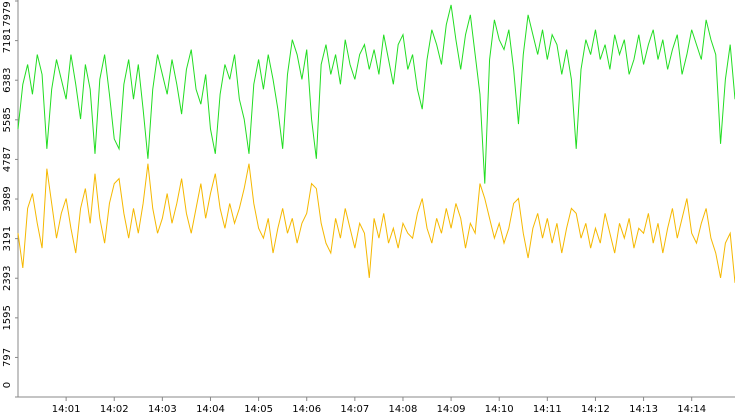  What do you see at coordinates (306, 409) in the screenshot?
I see `x-tick-label: 14:06` at bounding box center [306, 409].